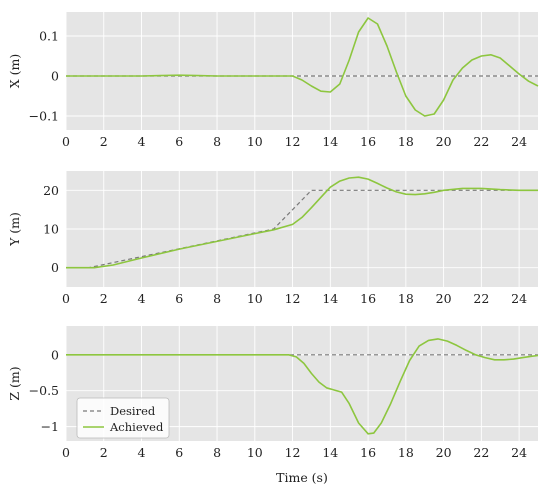  I want to click on panel-y-x-tick-label: 6, so click(179, 298).